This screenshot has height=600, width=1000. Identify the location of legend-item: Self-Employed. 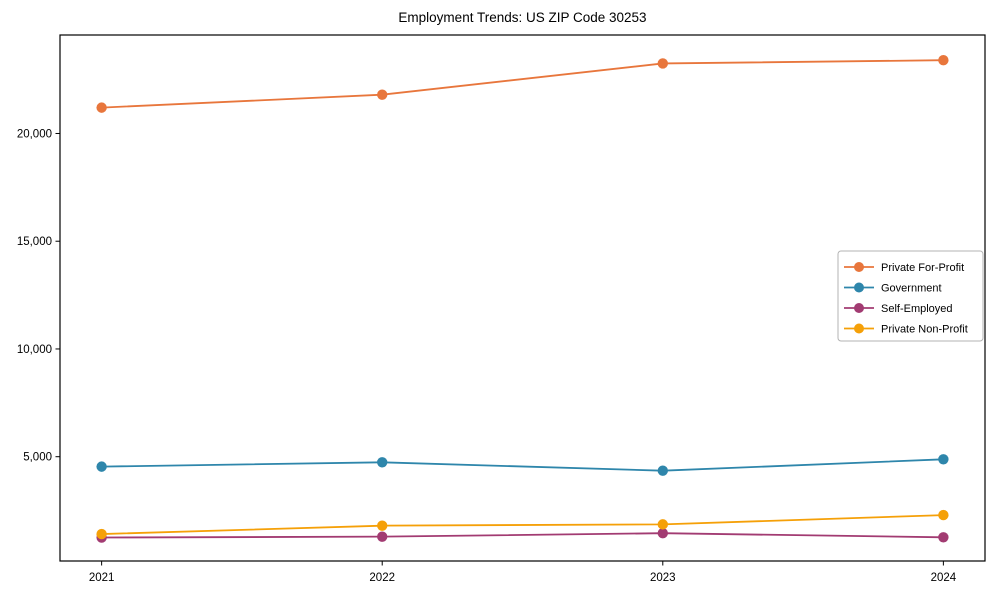
(898, 309).